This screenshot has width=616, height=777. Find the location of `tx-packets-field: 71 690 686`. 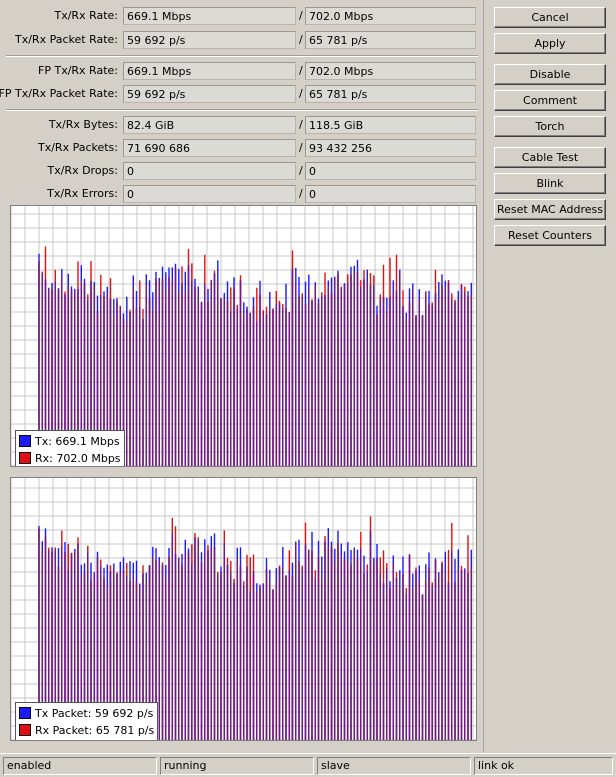

tx-packets-field: 71 690 686 is located at coordinates (209, 148).